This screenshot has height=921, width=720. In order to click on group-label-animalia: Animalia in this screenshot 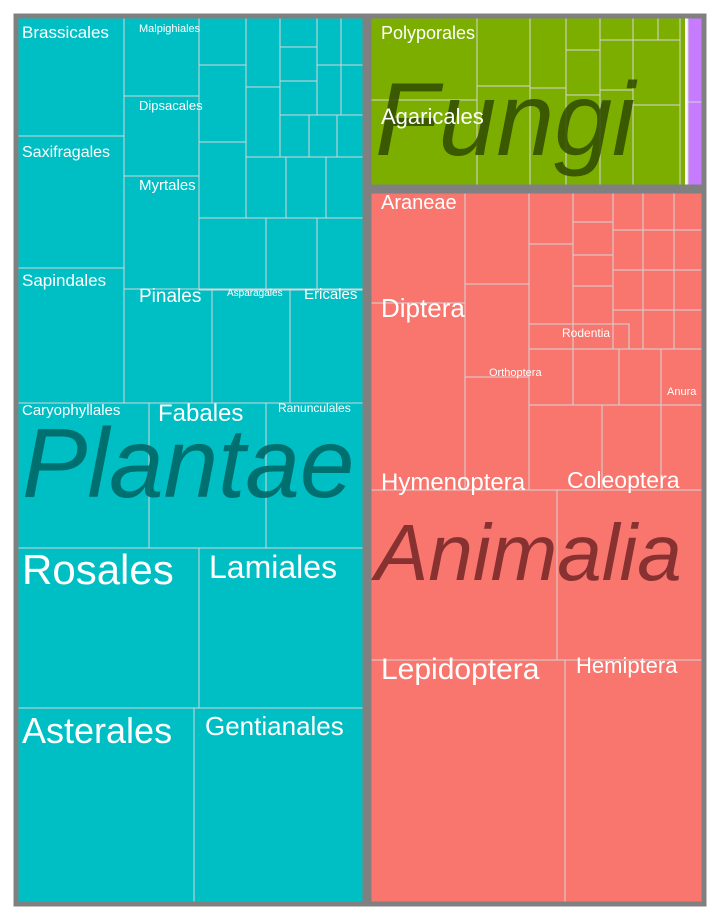, I will do `click(526, 552)`.